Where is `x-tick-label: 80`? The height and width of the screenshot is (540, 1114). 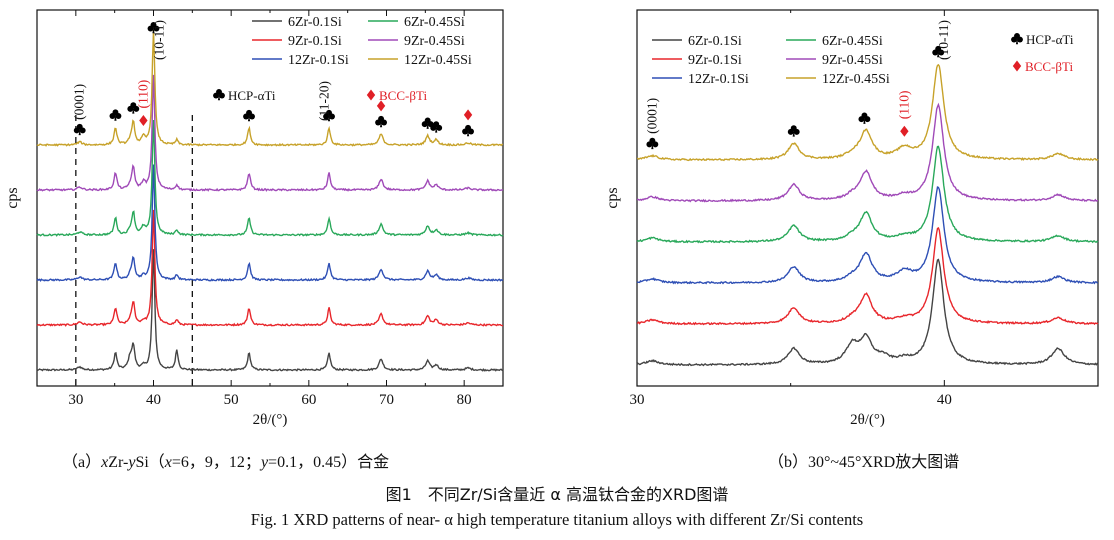 x-tick-label: 80 is located at coordinates (464, 400).